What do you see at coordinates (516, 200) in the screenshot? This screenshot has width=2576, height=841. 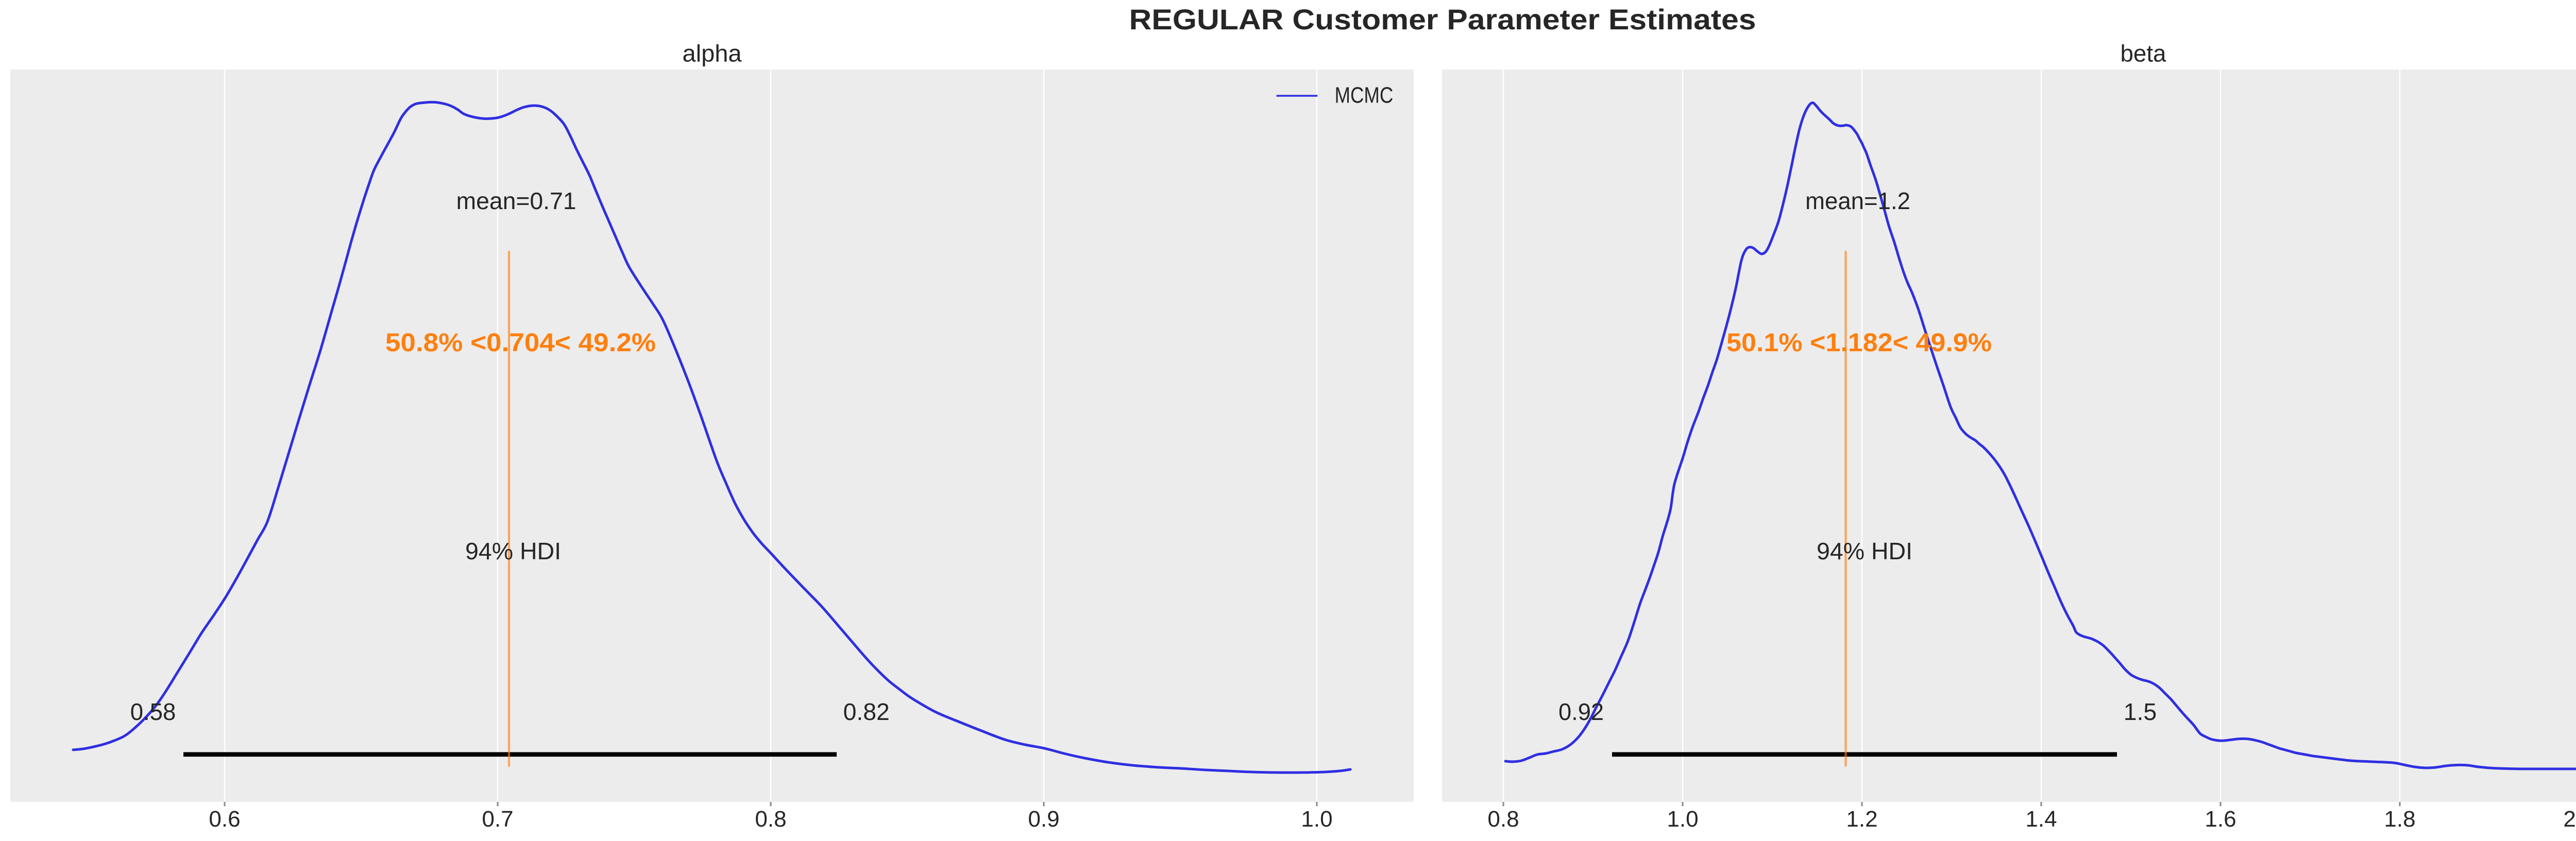 I see `svg-text: mean=0.71` at bounding box center [516, 200].